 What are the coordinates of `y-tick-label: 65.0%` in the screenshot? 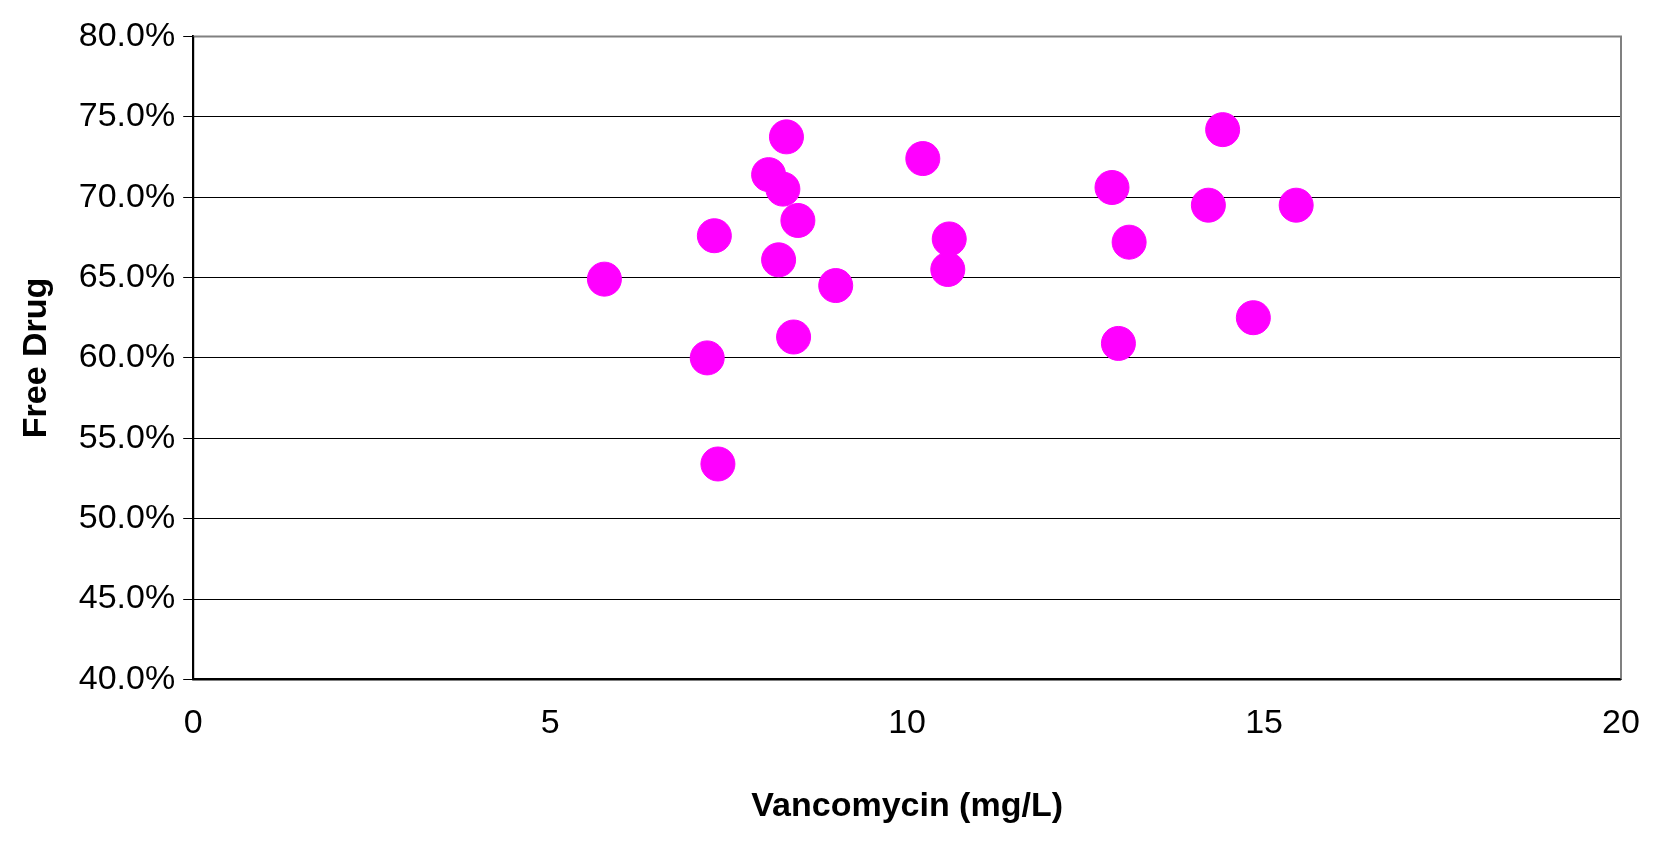 It's located at (127, 274).